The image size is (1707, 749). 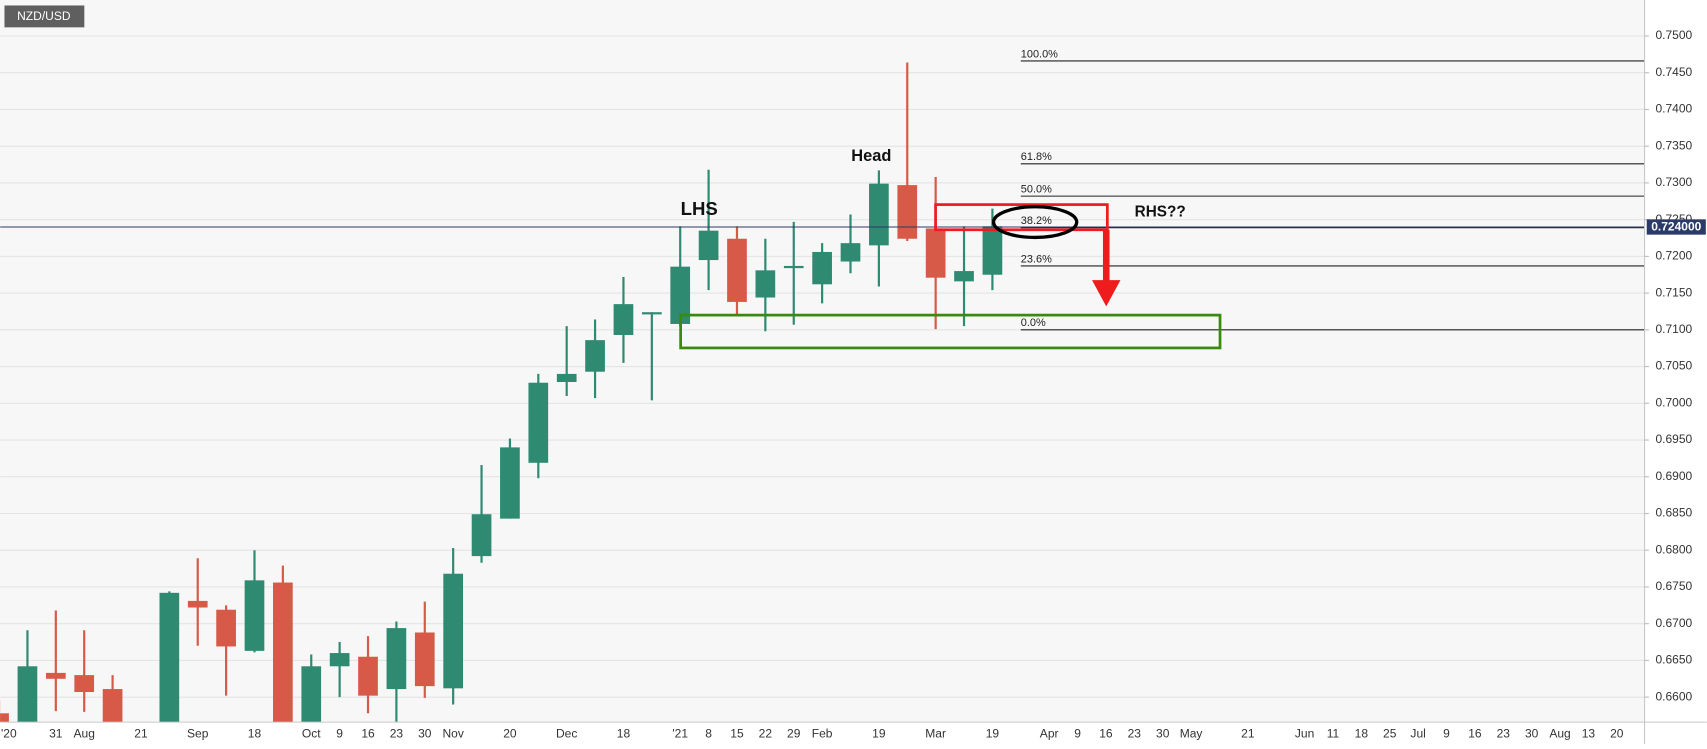 What do you see at coordinates (1304, 733) in the screenshot?
I see `x-tick-label: Jun` at bounding box center [1304, 733].